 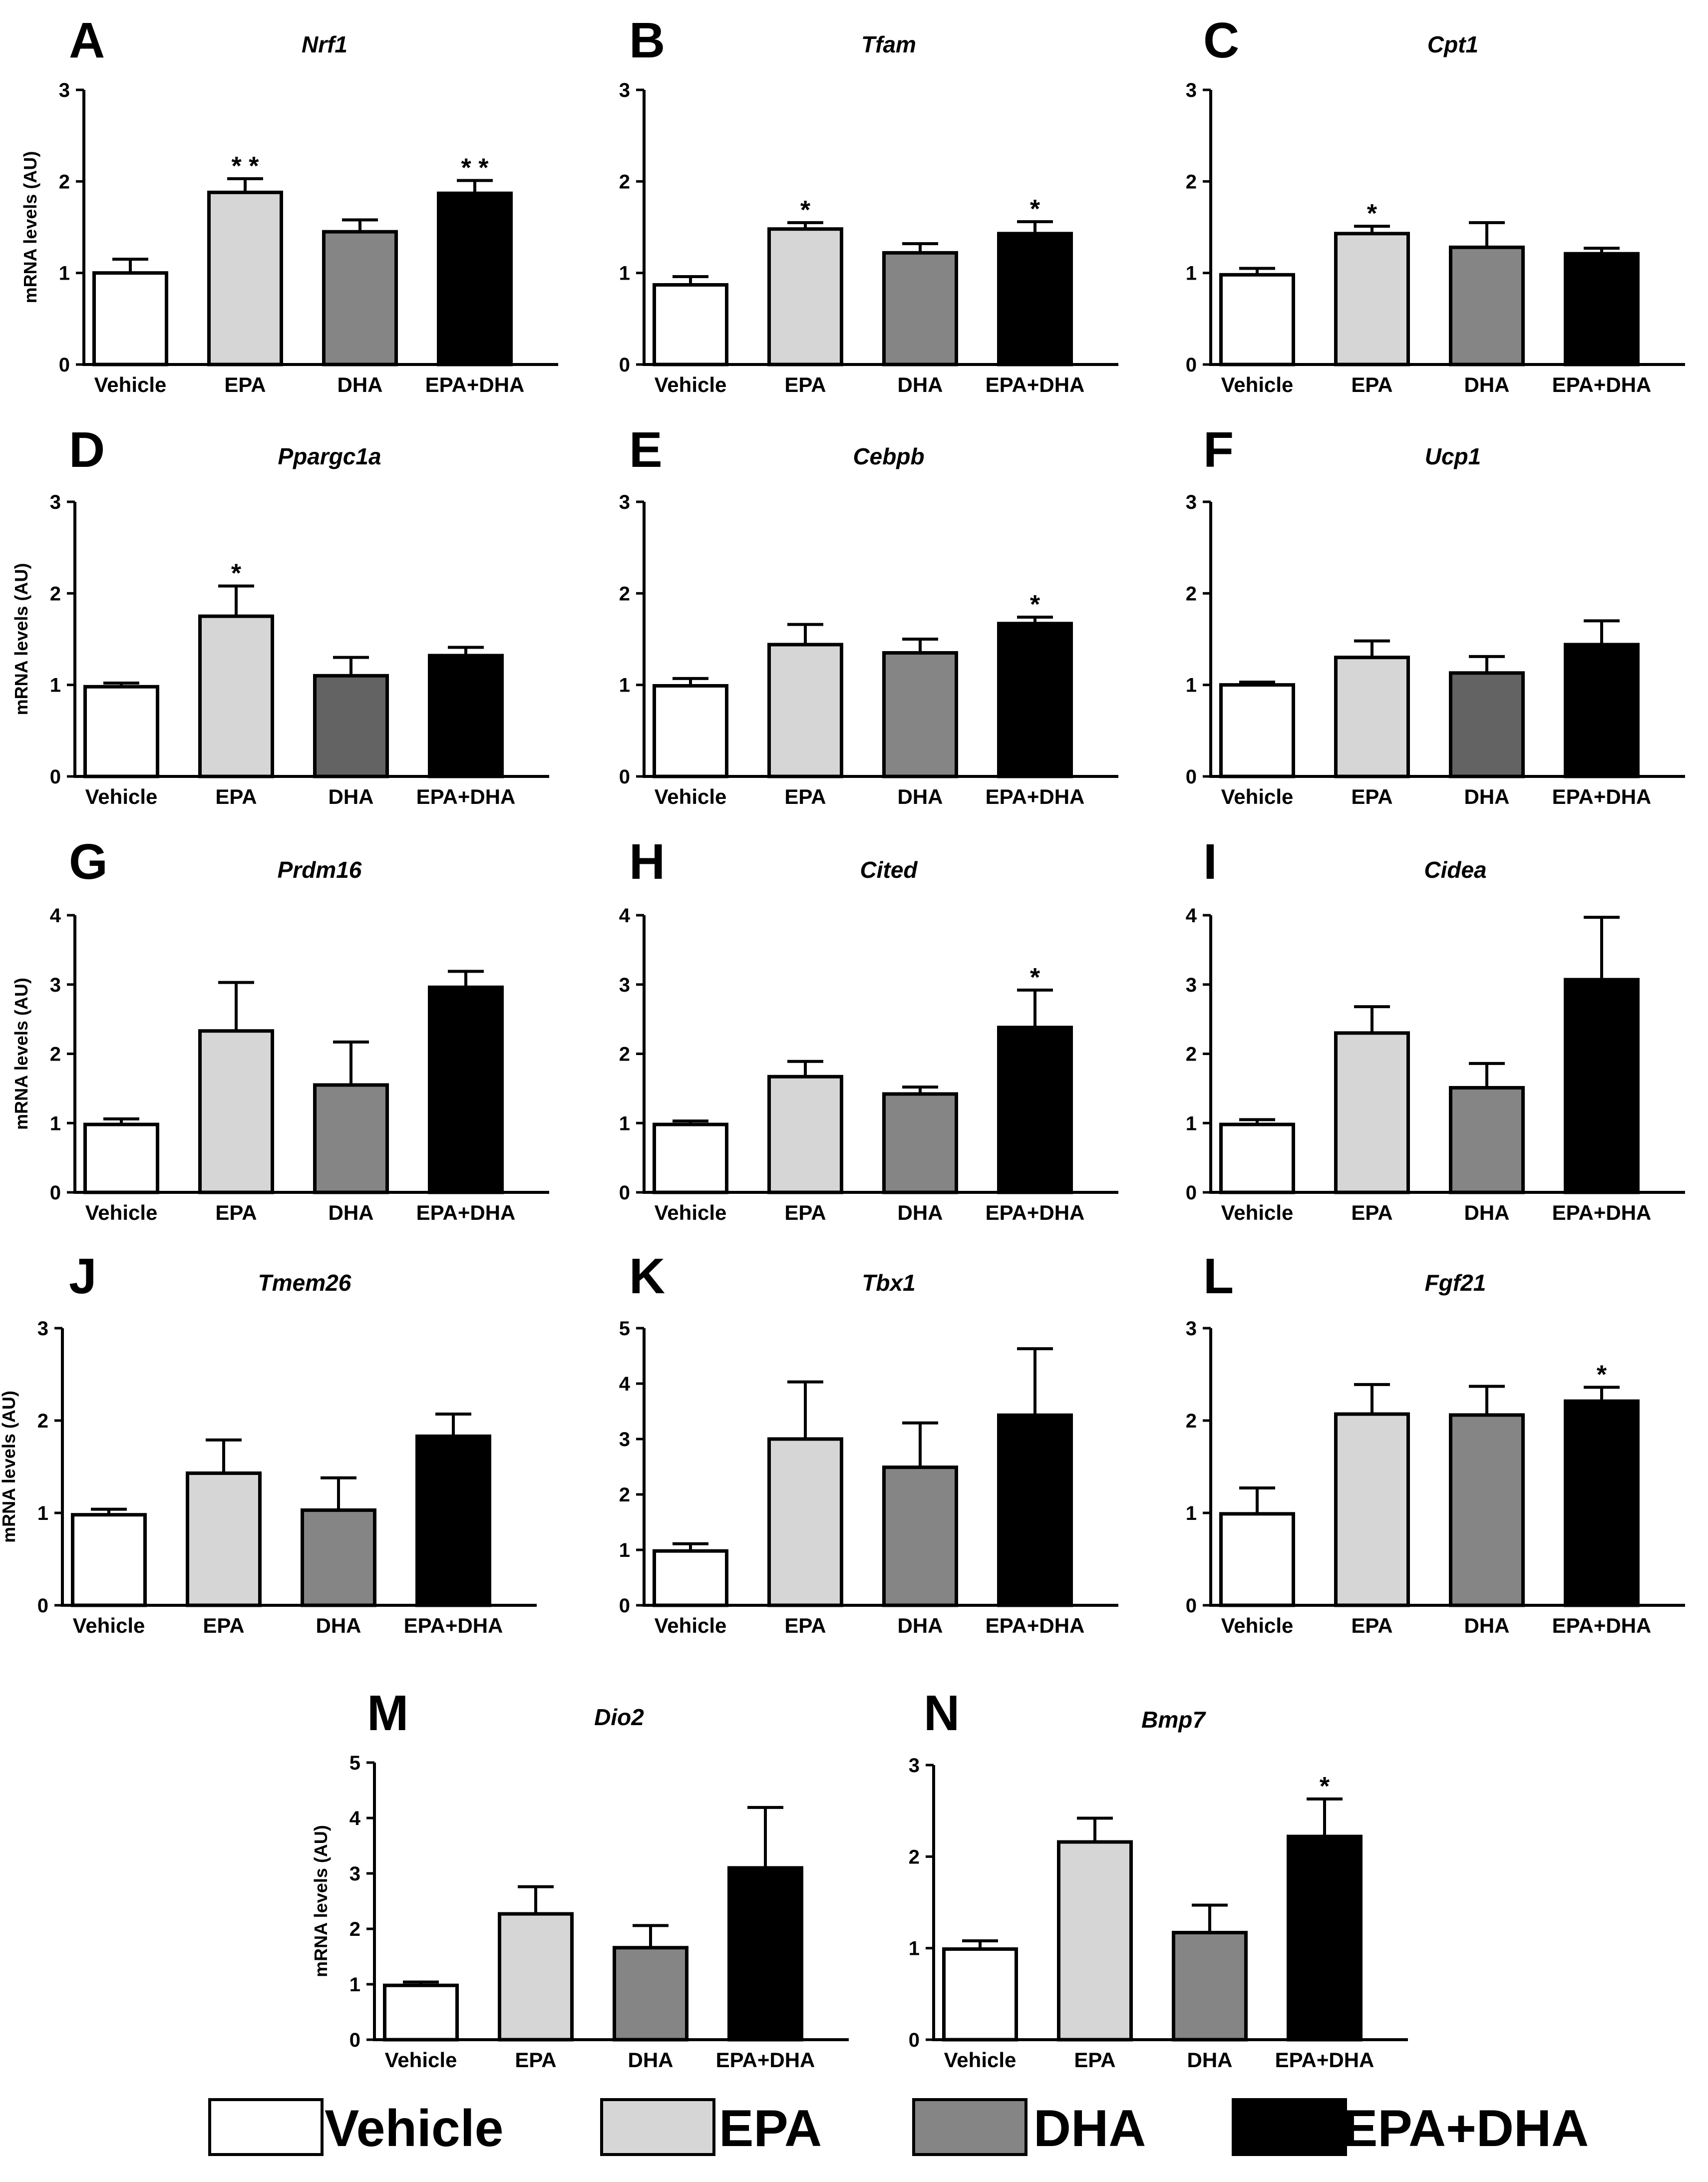 What do you see at coordinates (1221, 40) in the screenshot?
I see `panel-letter: C` at bounding box center [1221, 40].